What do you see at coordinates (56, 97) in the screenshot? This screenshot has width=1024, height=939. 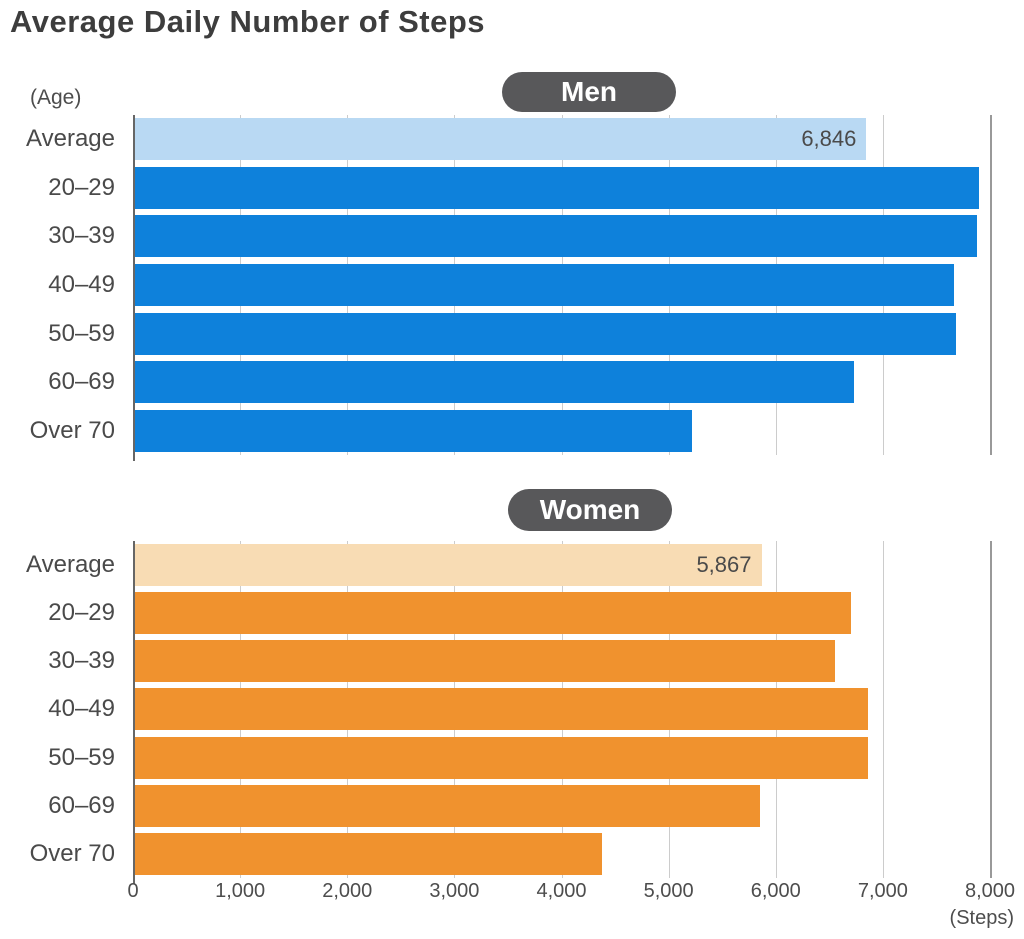 I see `age-axis-unit-label: (Age)` at bounding box center [56, 97].